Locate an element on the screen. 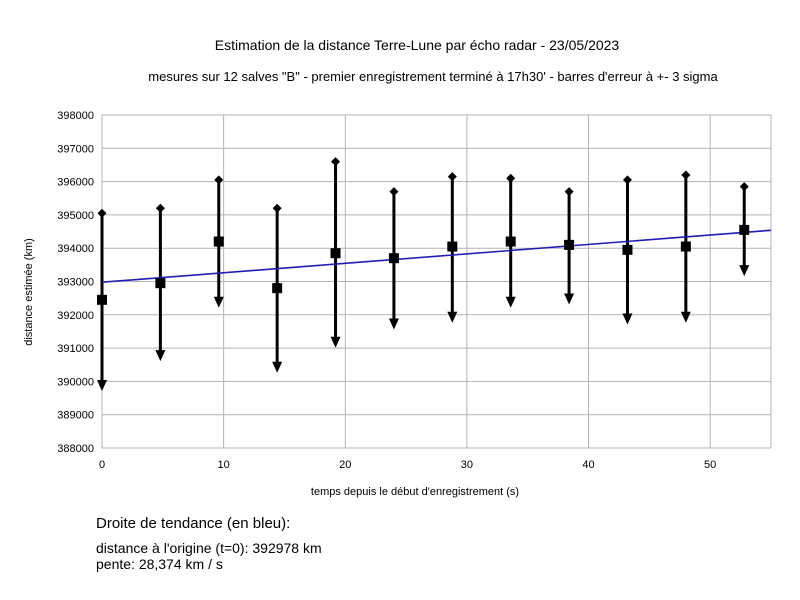 This screenshot has width=800, height=600. y-tick-label: 392000 is located at coordinates (75, 316).